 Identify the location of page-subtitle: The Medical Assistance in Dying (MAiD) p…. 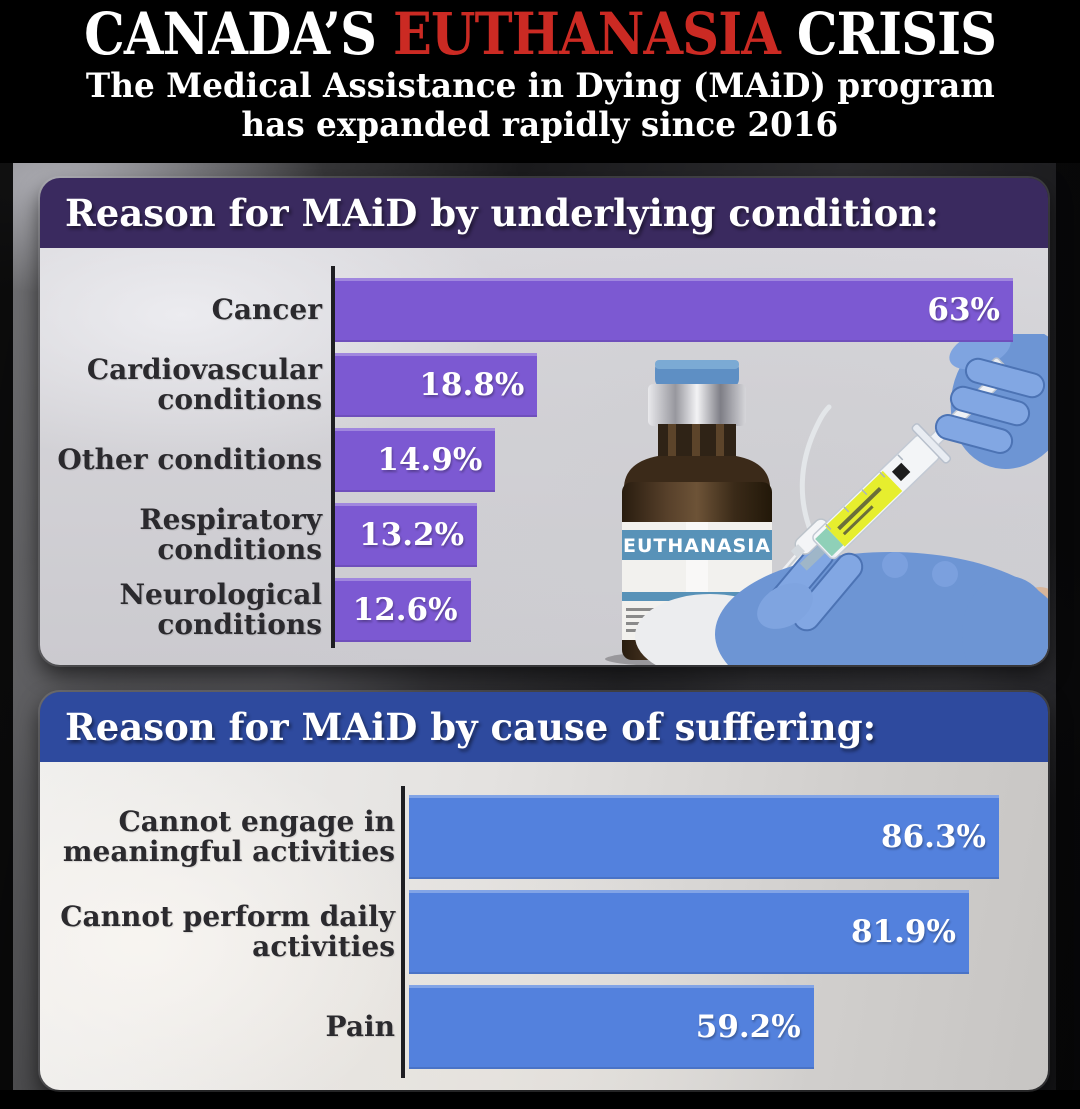
(540, 106).